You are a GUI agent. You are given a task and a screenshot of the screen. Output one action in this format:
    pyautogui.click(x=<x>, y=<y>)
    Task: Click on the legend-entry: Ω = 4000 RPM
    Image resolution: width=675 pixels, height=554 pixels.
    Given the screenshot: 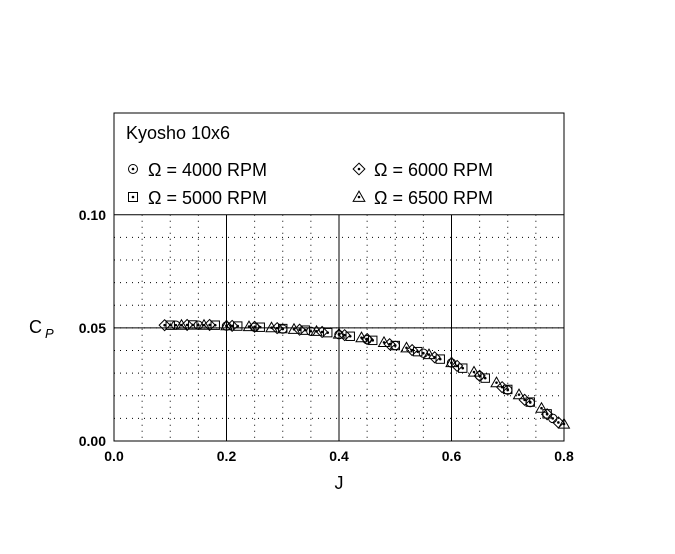 What is the action you would take?
    pyautogui.click(x=197, y=170)
    